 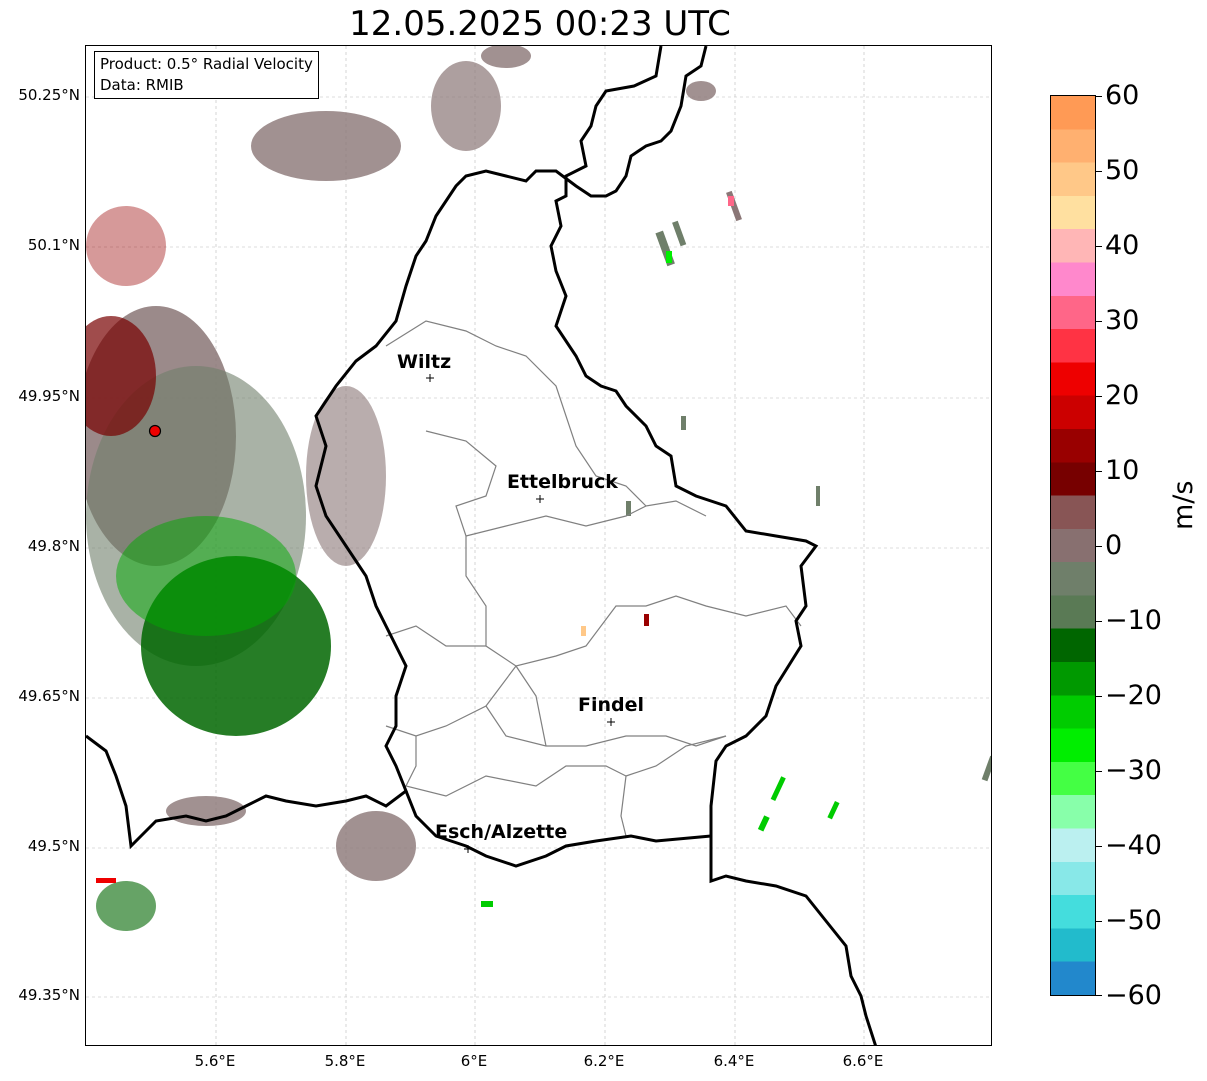 What do you see at coordinates (1133, 620) in the screenshot?
I see `colorbar-tick-label: −10` at bounding box center [1133, 620].